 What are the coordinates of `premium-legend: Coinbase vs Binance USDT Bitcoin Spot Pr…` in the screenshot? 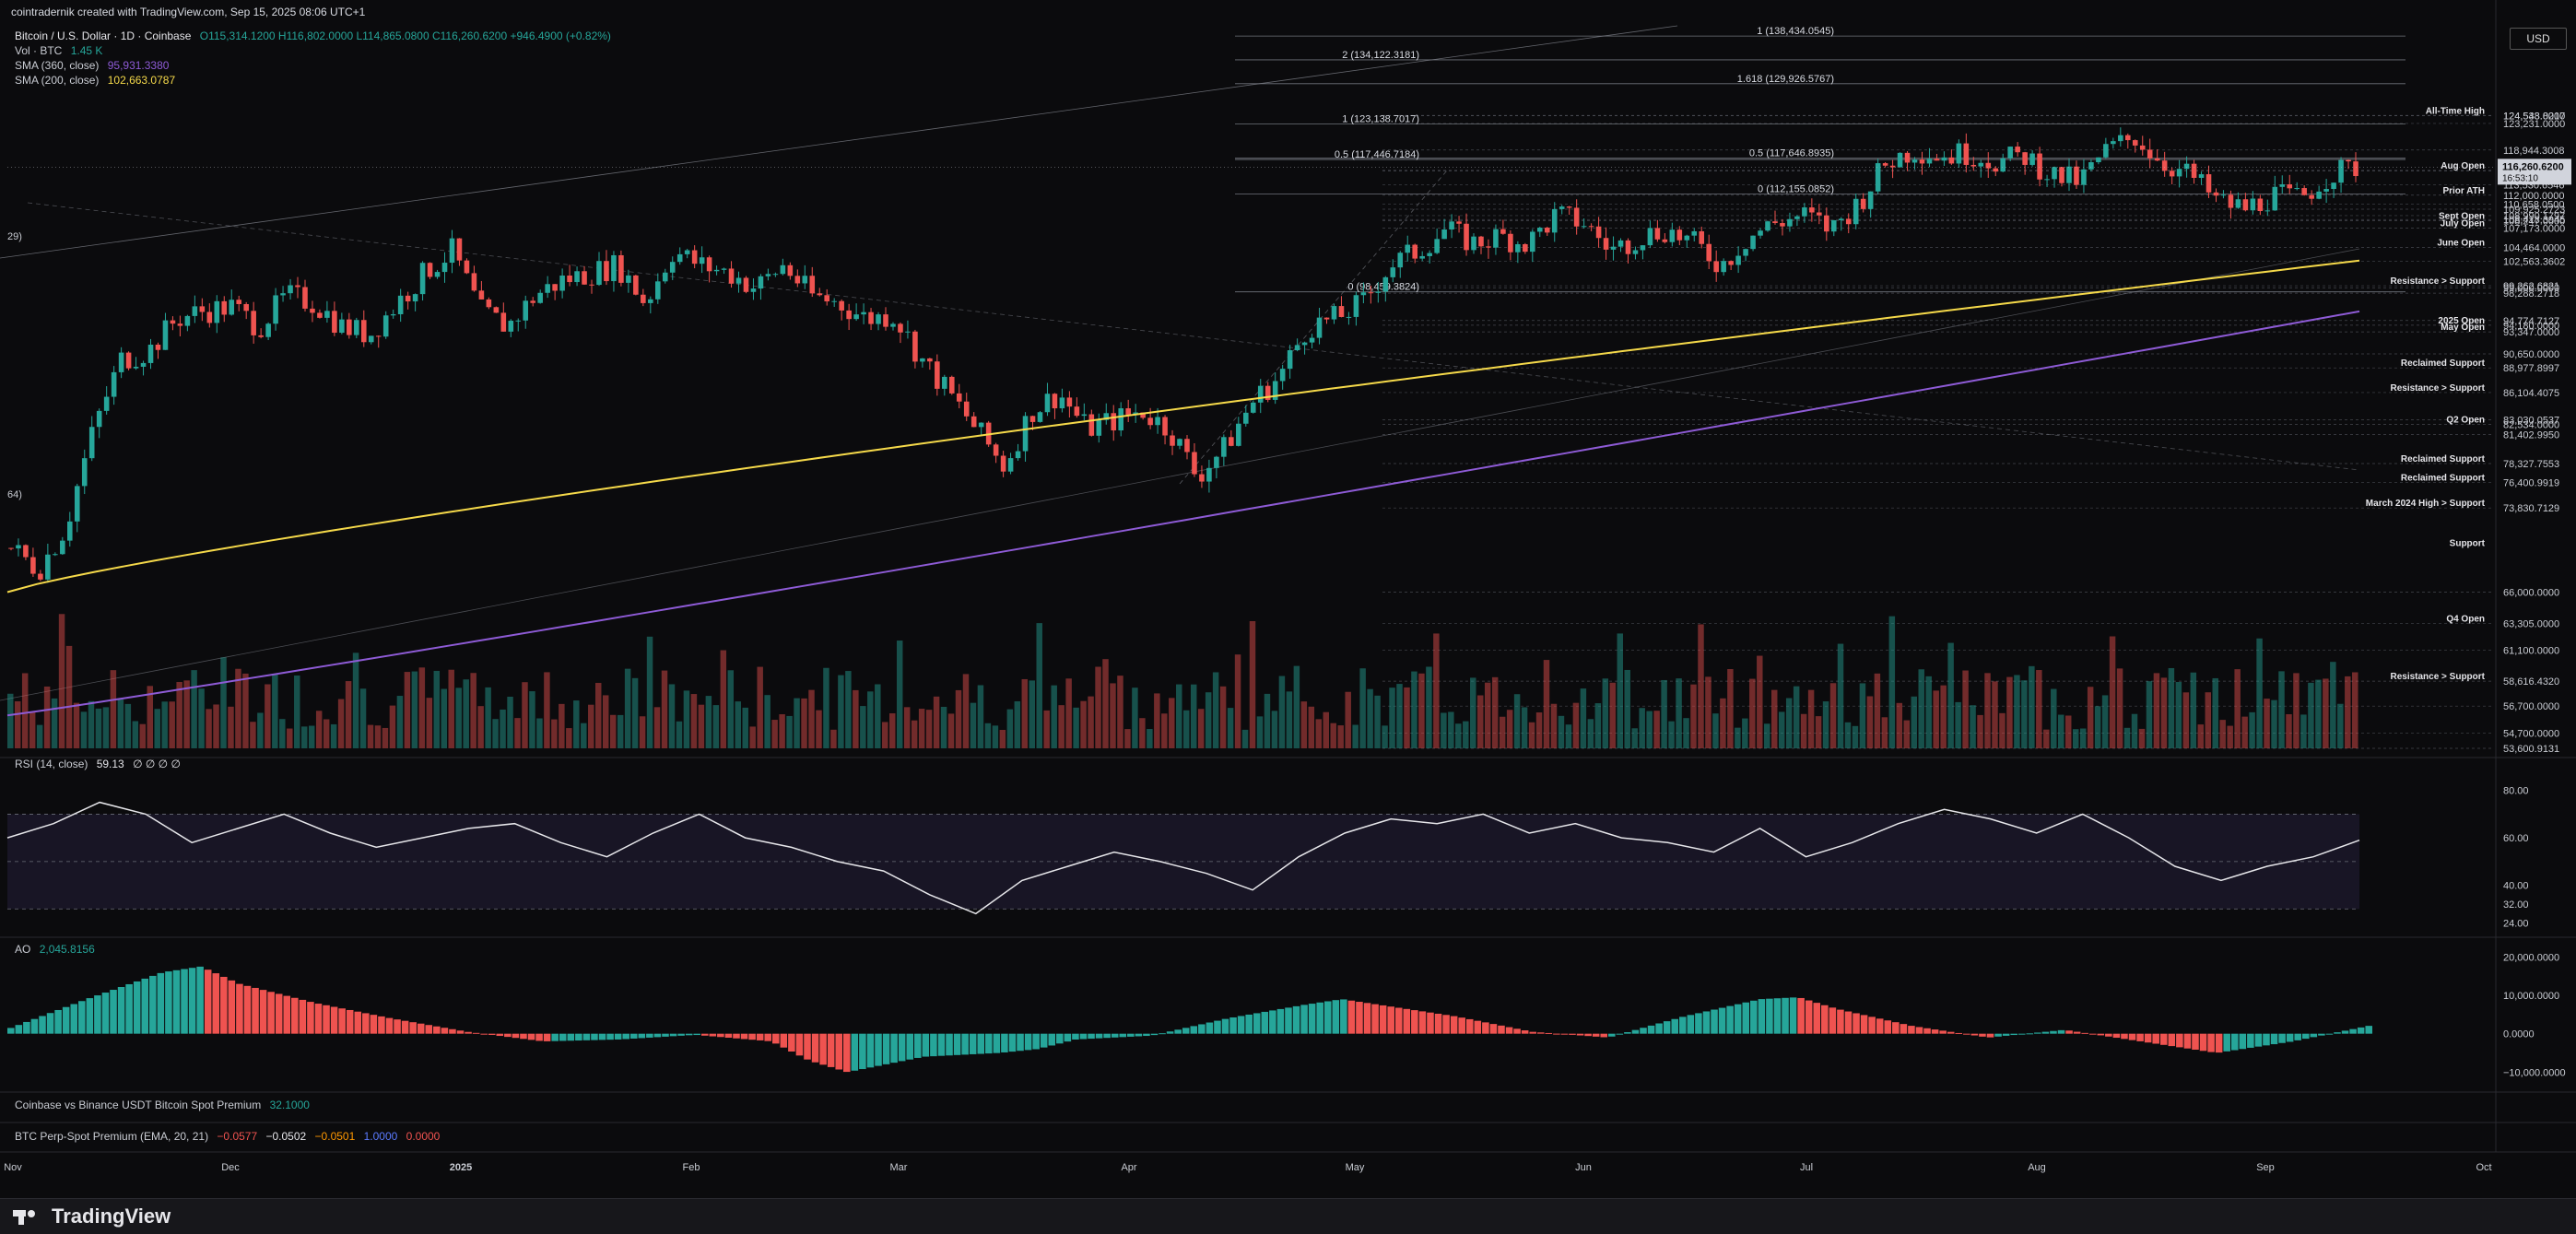 It's located at (162, 1105).